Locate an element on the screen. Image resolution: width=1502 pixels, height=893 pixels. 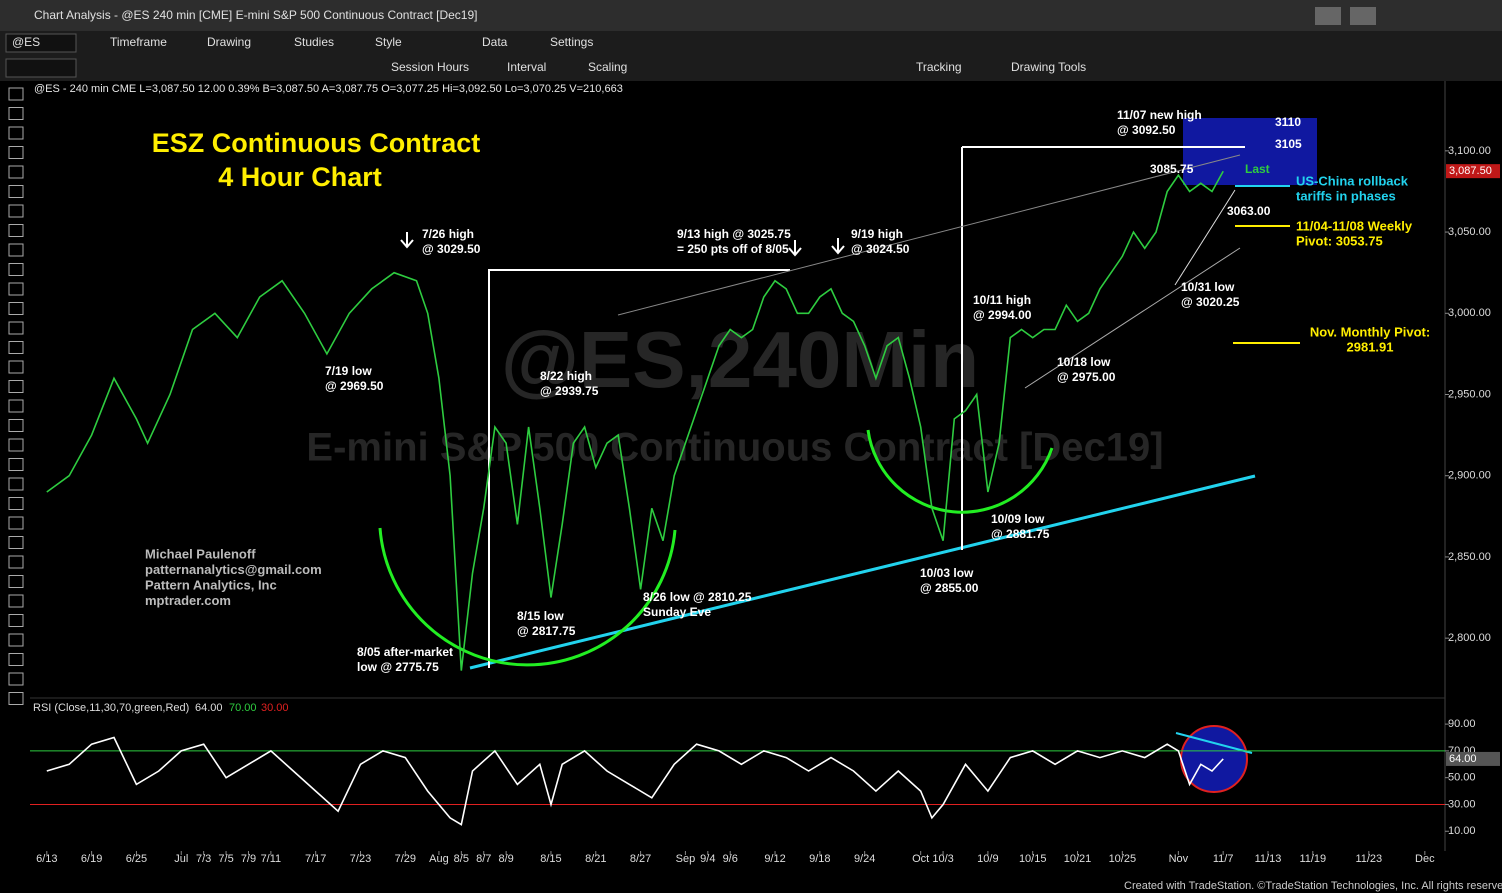
level-label: 70.00 is located at coordinates (243, 708).